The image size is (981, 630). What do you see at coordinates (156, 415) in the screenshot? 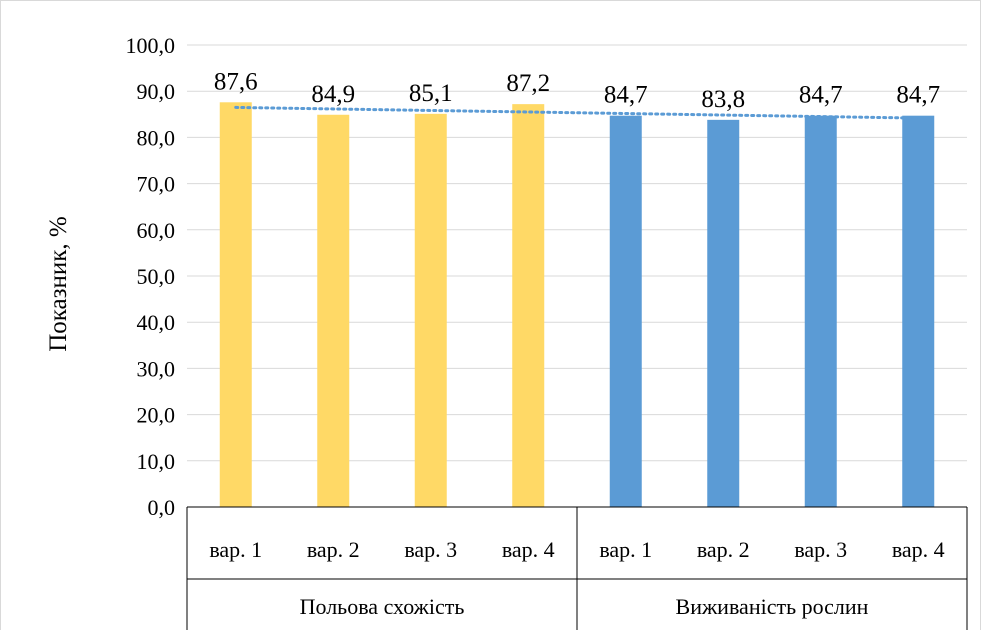
I see `y-tick-label: 20,0` at bounding box center [156, 415].